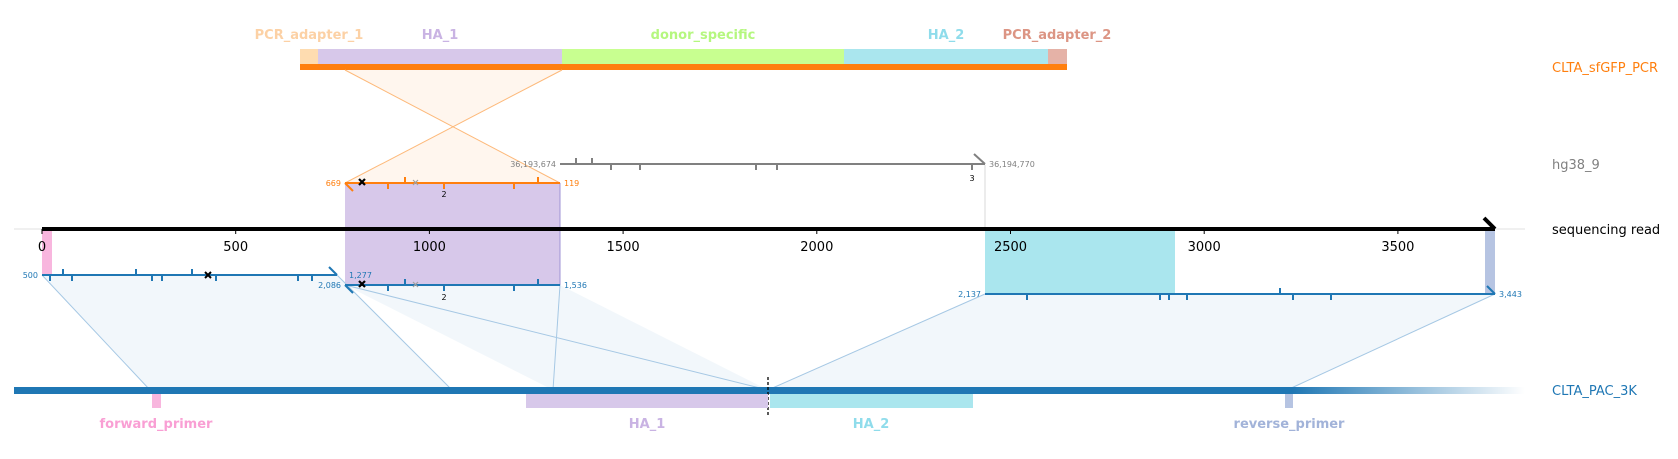 This screenshot has width=1678, height=459. I want to click on target-feature-label-forward-primer: forward_primer, so click(157, 424).